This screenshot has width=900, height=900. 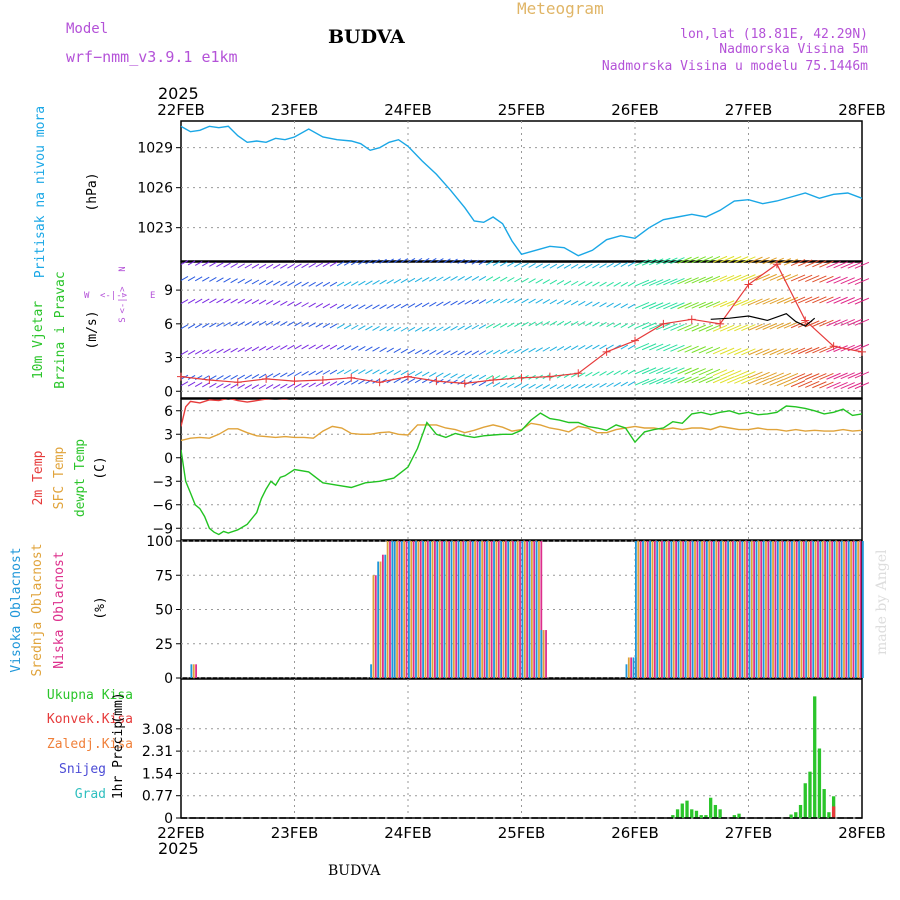 What do you see at coordinates (193, 671) in the screenshot?
I see `cloud-segment` at bounding box center [193, 671].